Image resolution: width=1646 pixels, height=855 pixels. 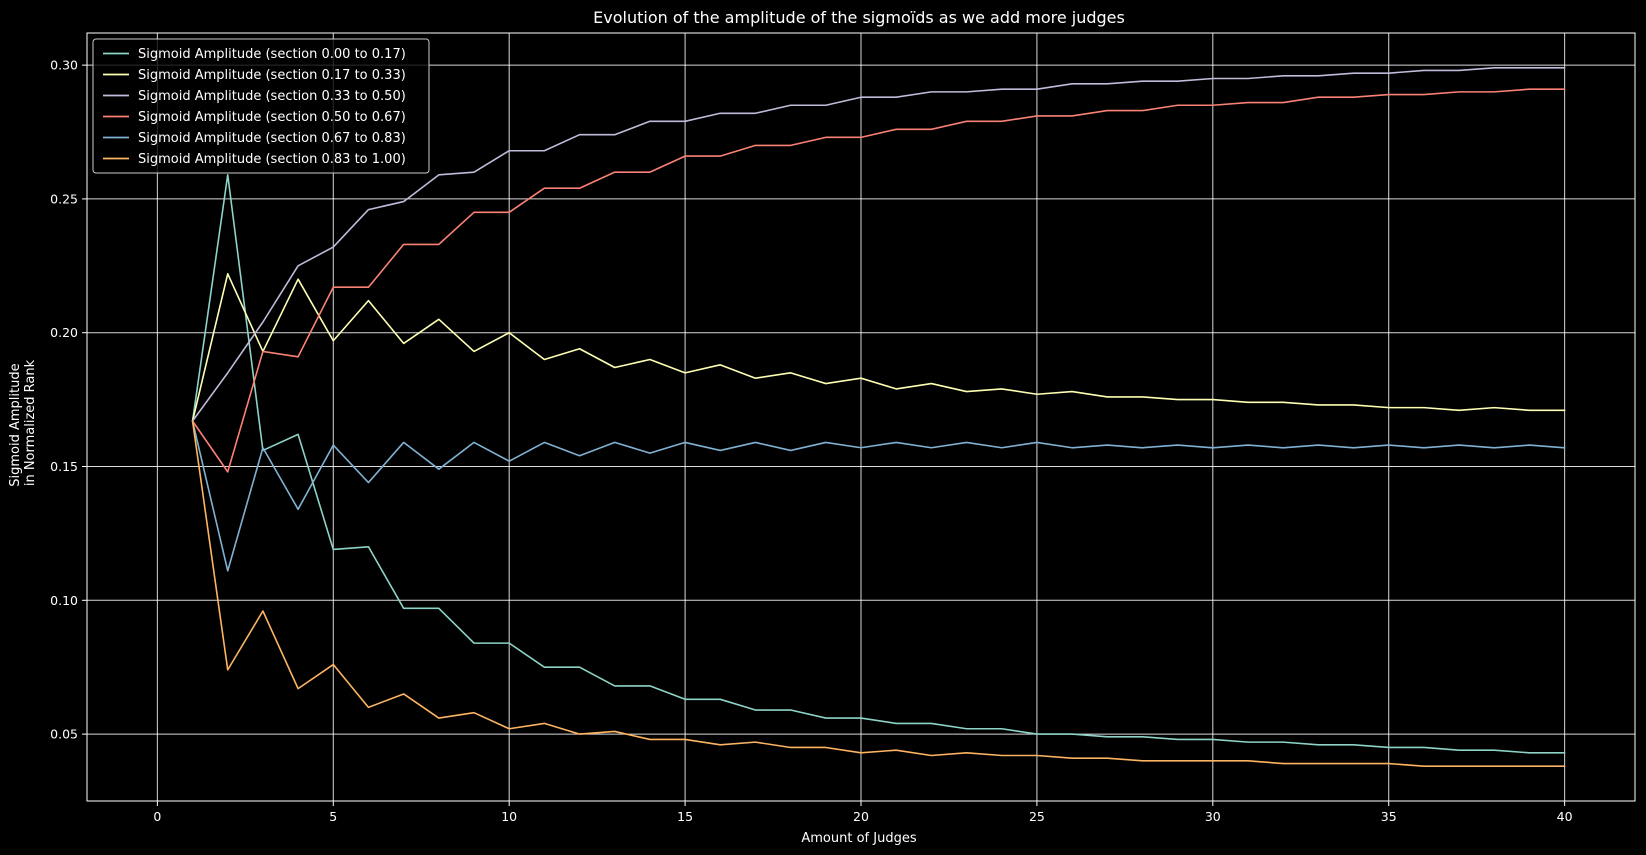 I want to click on legend-entry-5: Sigmoid Amplitude (section 0.67 to 0.83), so click(x=272, y=138).